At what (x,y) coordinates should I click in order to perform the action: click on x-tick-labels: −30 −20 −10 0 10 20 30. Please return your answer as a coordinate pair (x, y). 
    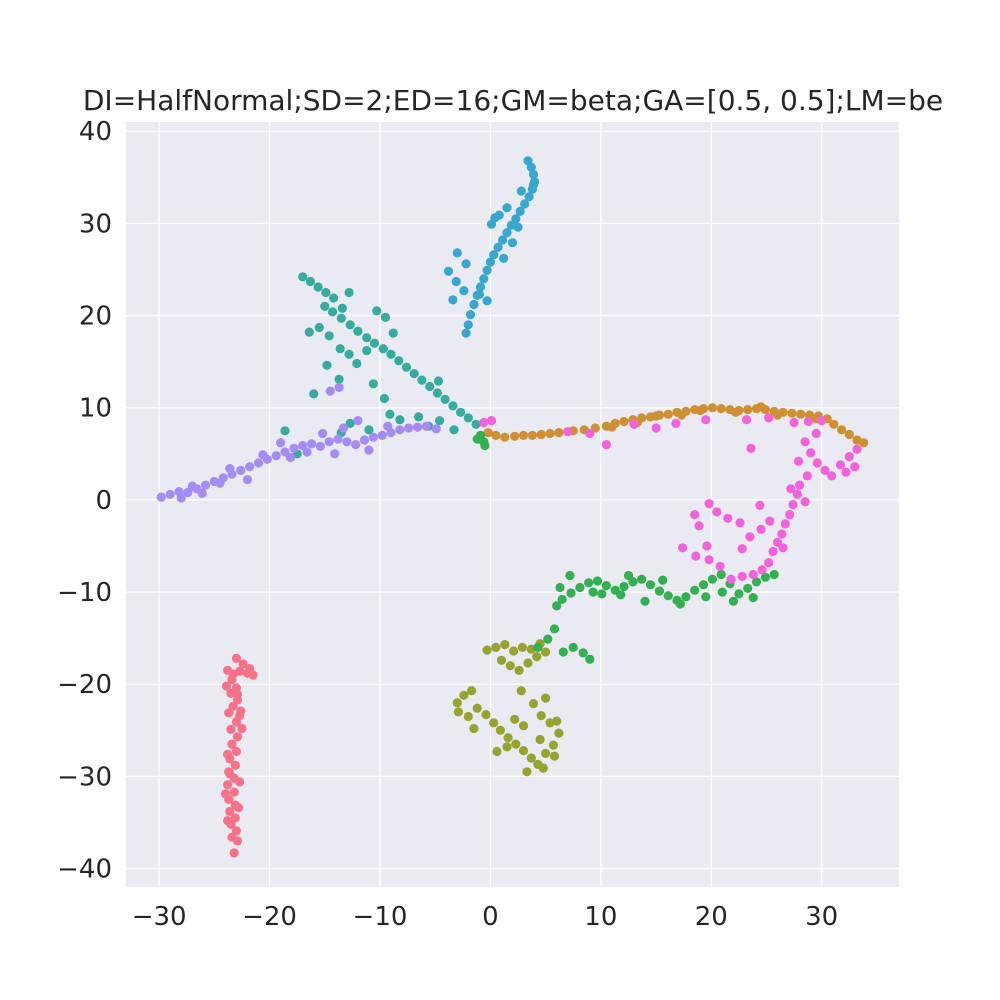
    Looking at the image, I should click on (485, 917).